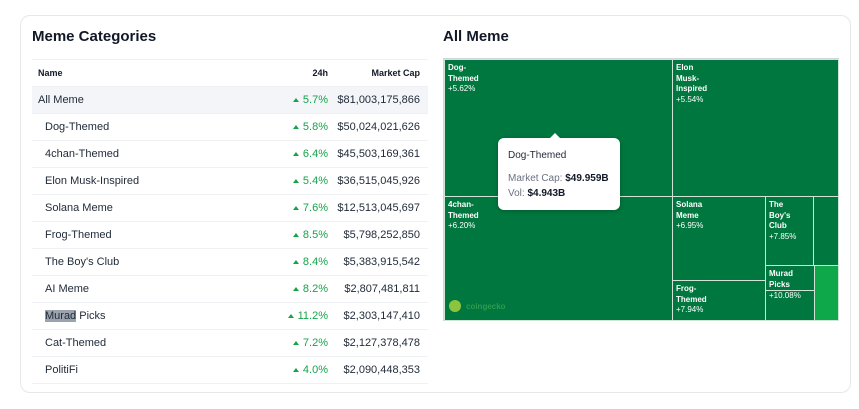  Describe the element at coordinates (587, 178) in the screenshot. I see `tooltip-mcap: $49.959B` at that location.